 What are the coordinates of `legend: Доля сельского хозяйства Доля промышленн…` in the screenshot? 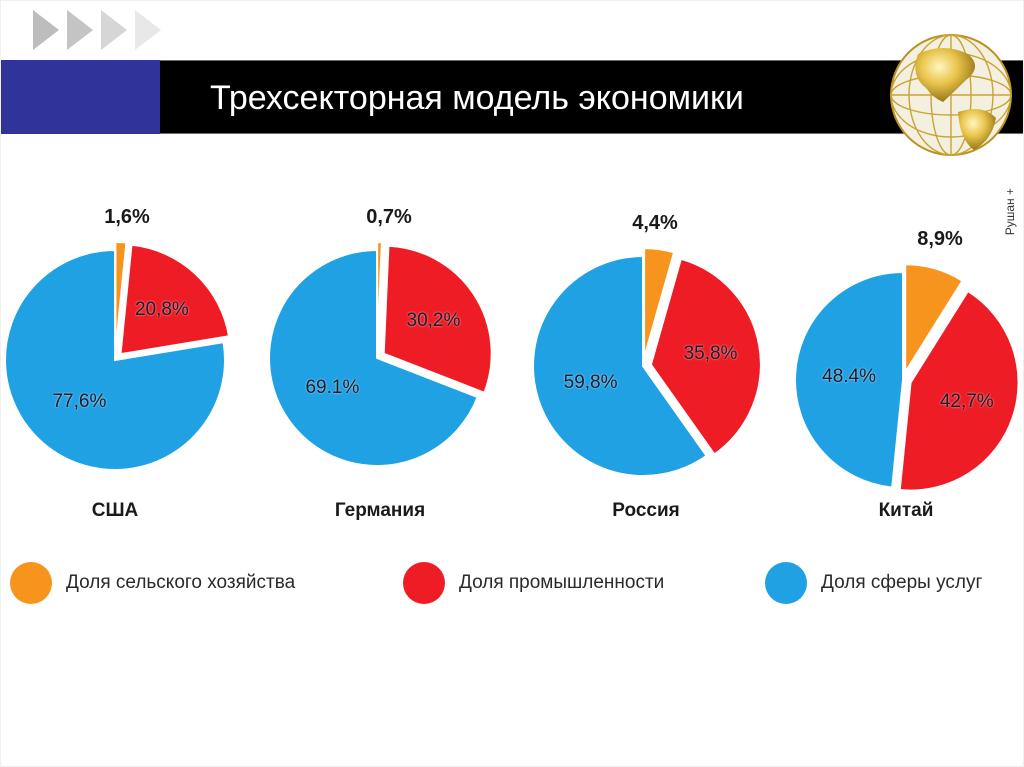 It's located at (512, 583).